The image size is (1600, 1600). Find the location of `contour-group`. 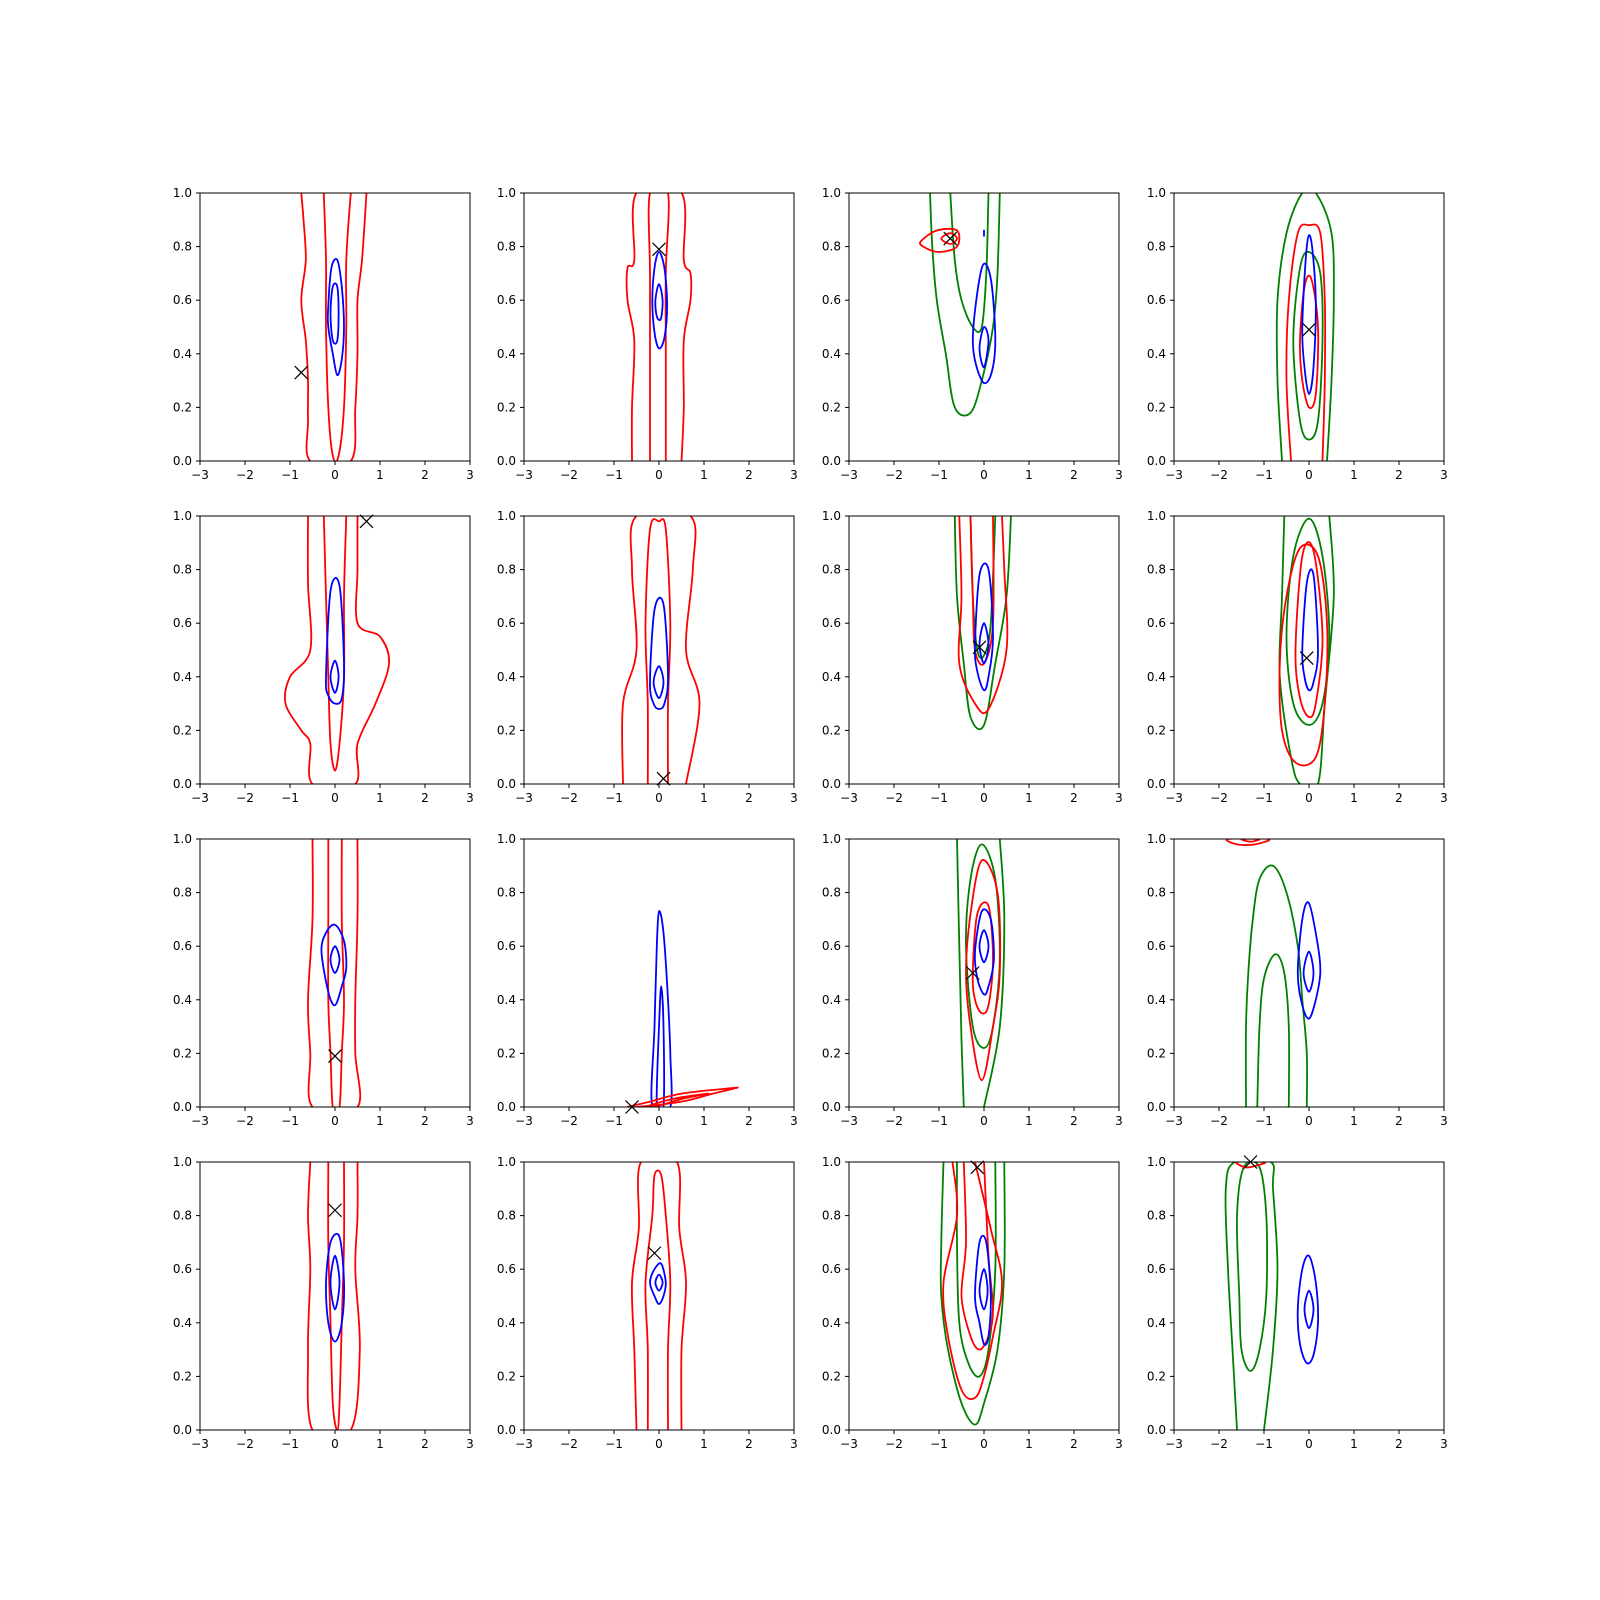

contour-group is located at coordinates (659, 327).